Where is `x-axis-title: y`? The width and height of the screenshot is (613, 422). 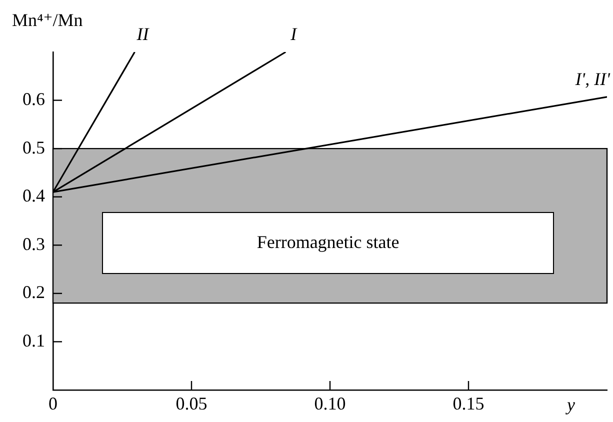
x-axis-title: y is located at coordinates (570, 404).